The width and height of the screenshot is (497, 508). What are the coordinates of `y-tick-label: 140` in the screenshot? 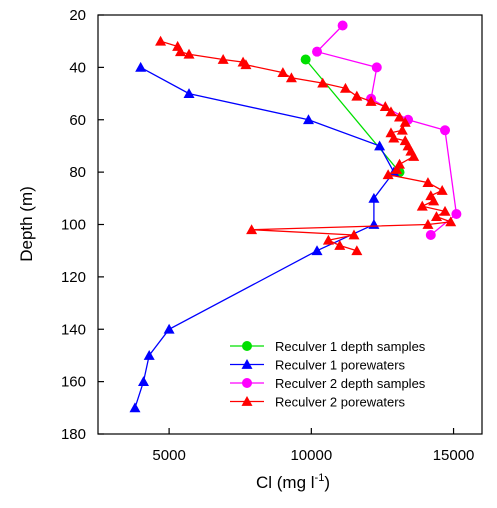 It's located at (73, 329).